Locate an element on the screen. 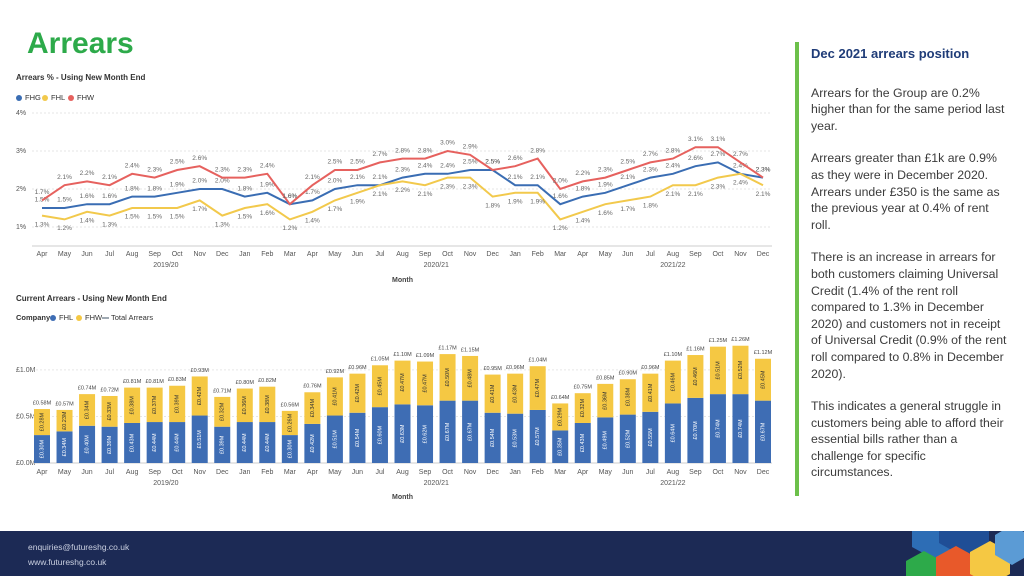 The height and width of the screenshot is (576, 1024). data-label: 1.7% is located at coordinates (42, 192).